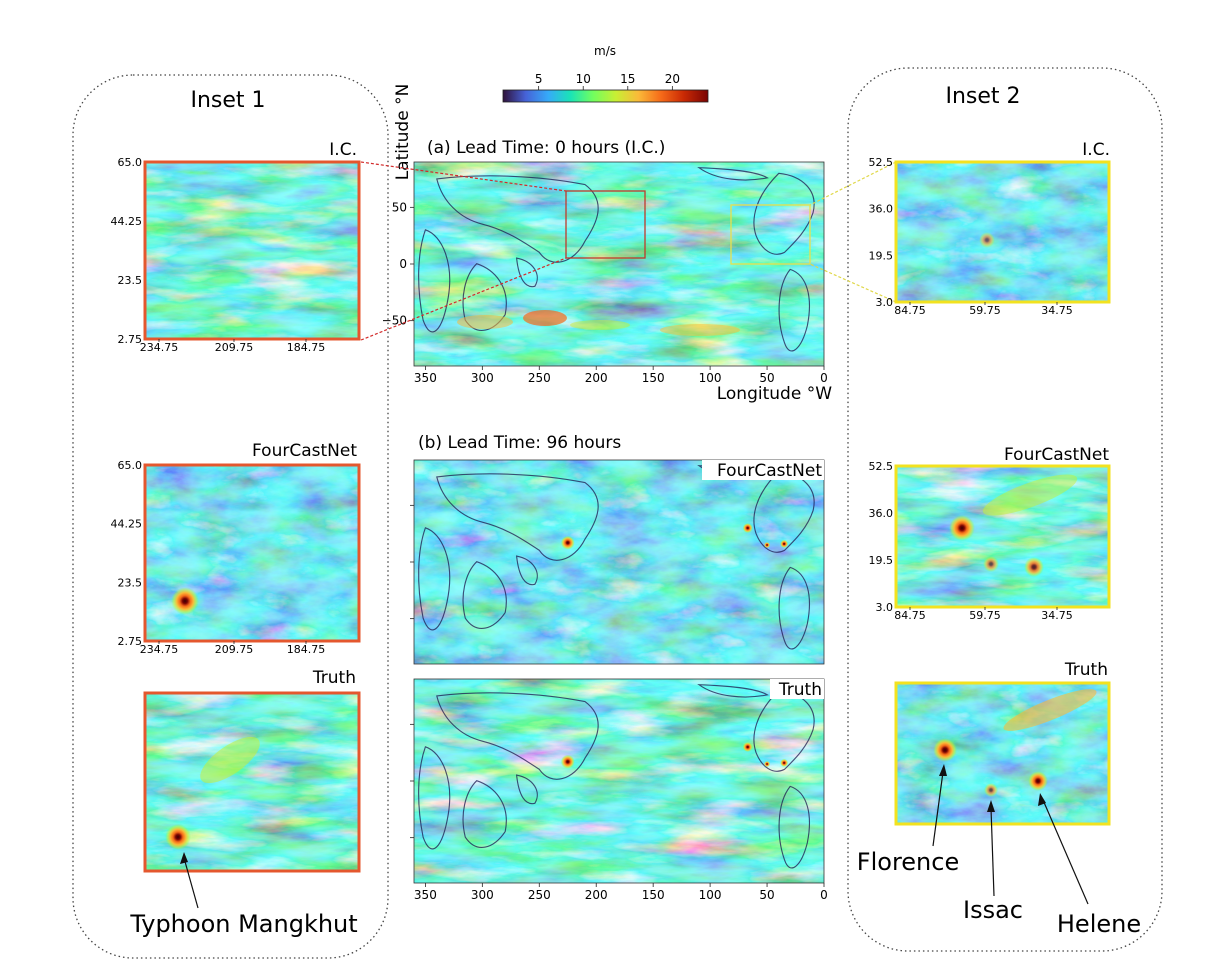  Describe the element at coordinates (962, 528) in the screenshot. I see `florence-forecast-marker` at that location.